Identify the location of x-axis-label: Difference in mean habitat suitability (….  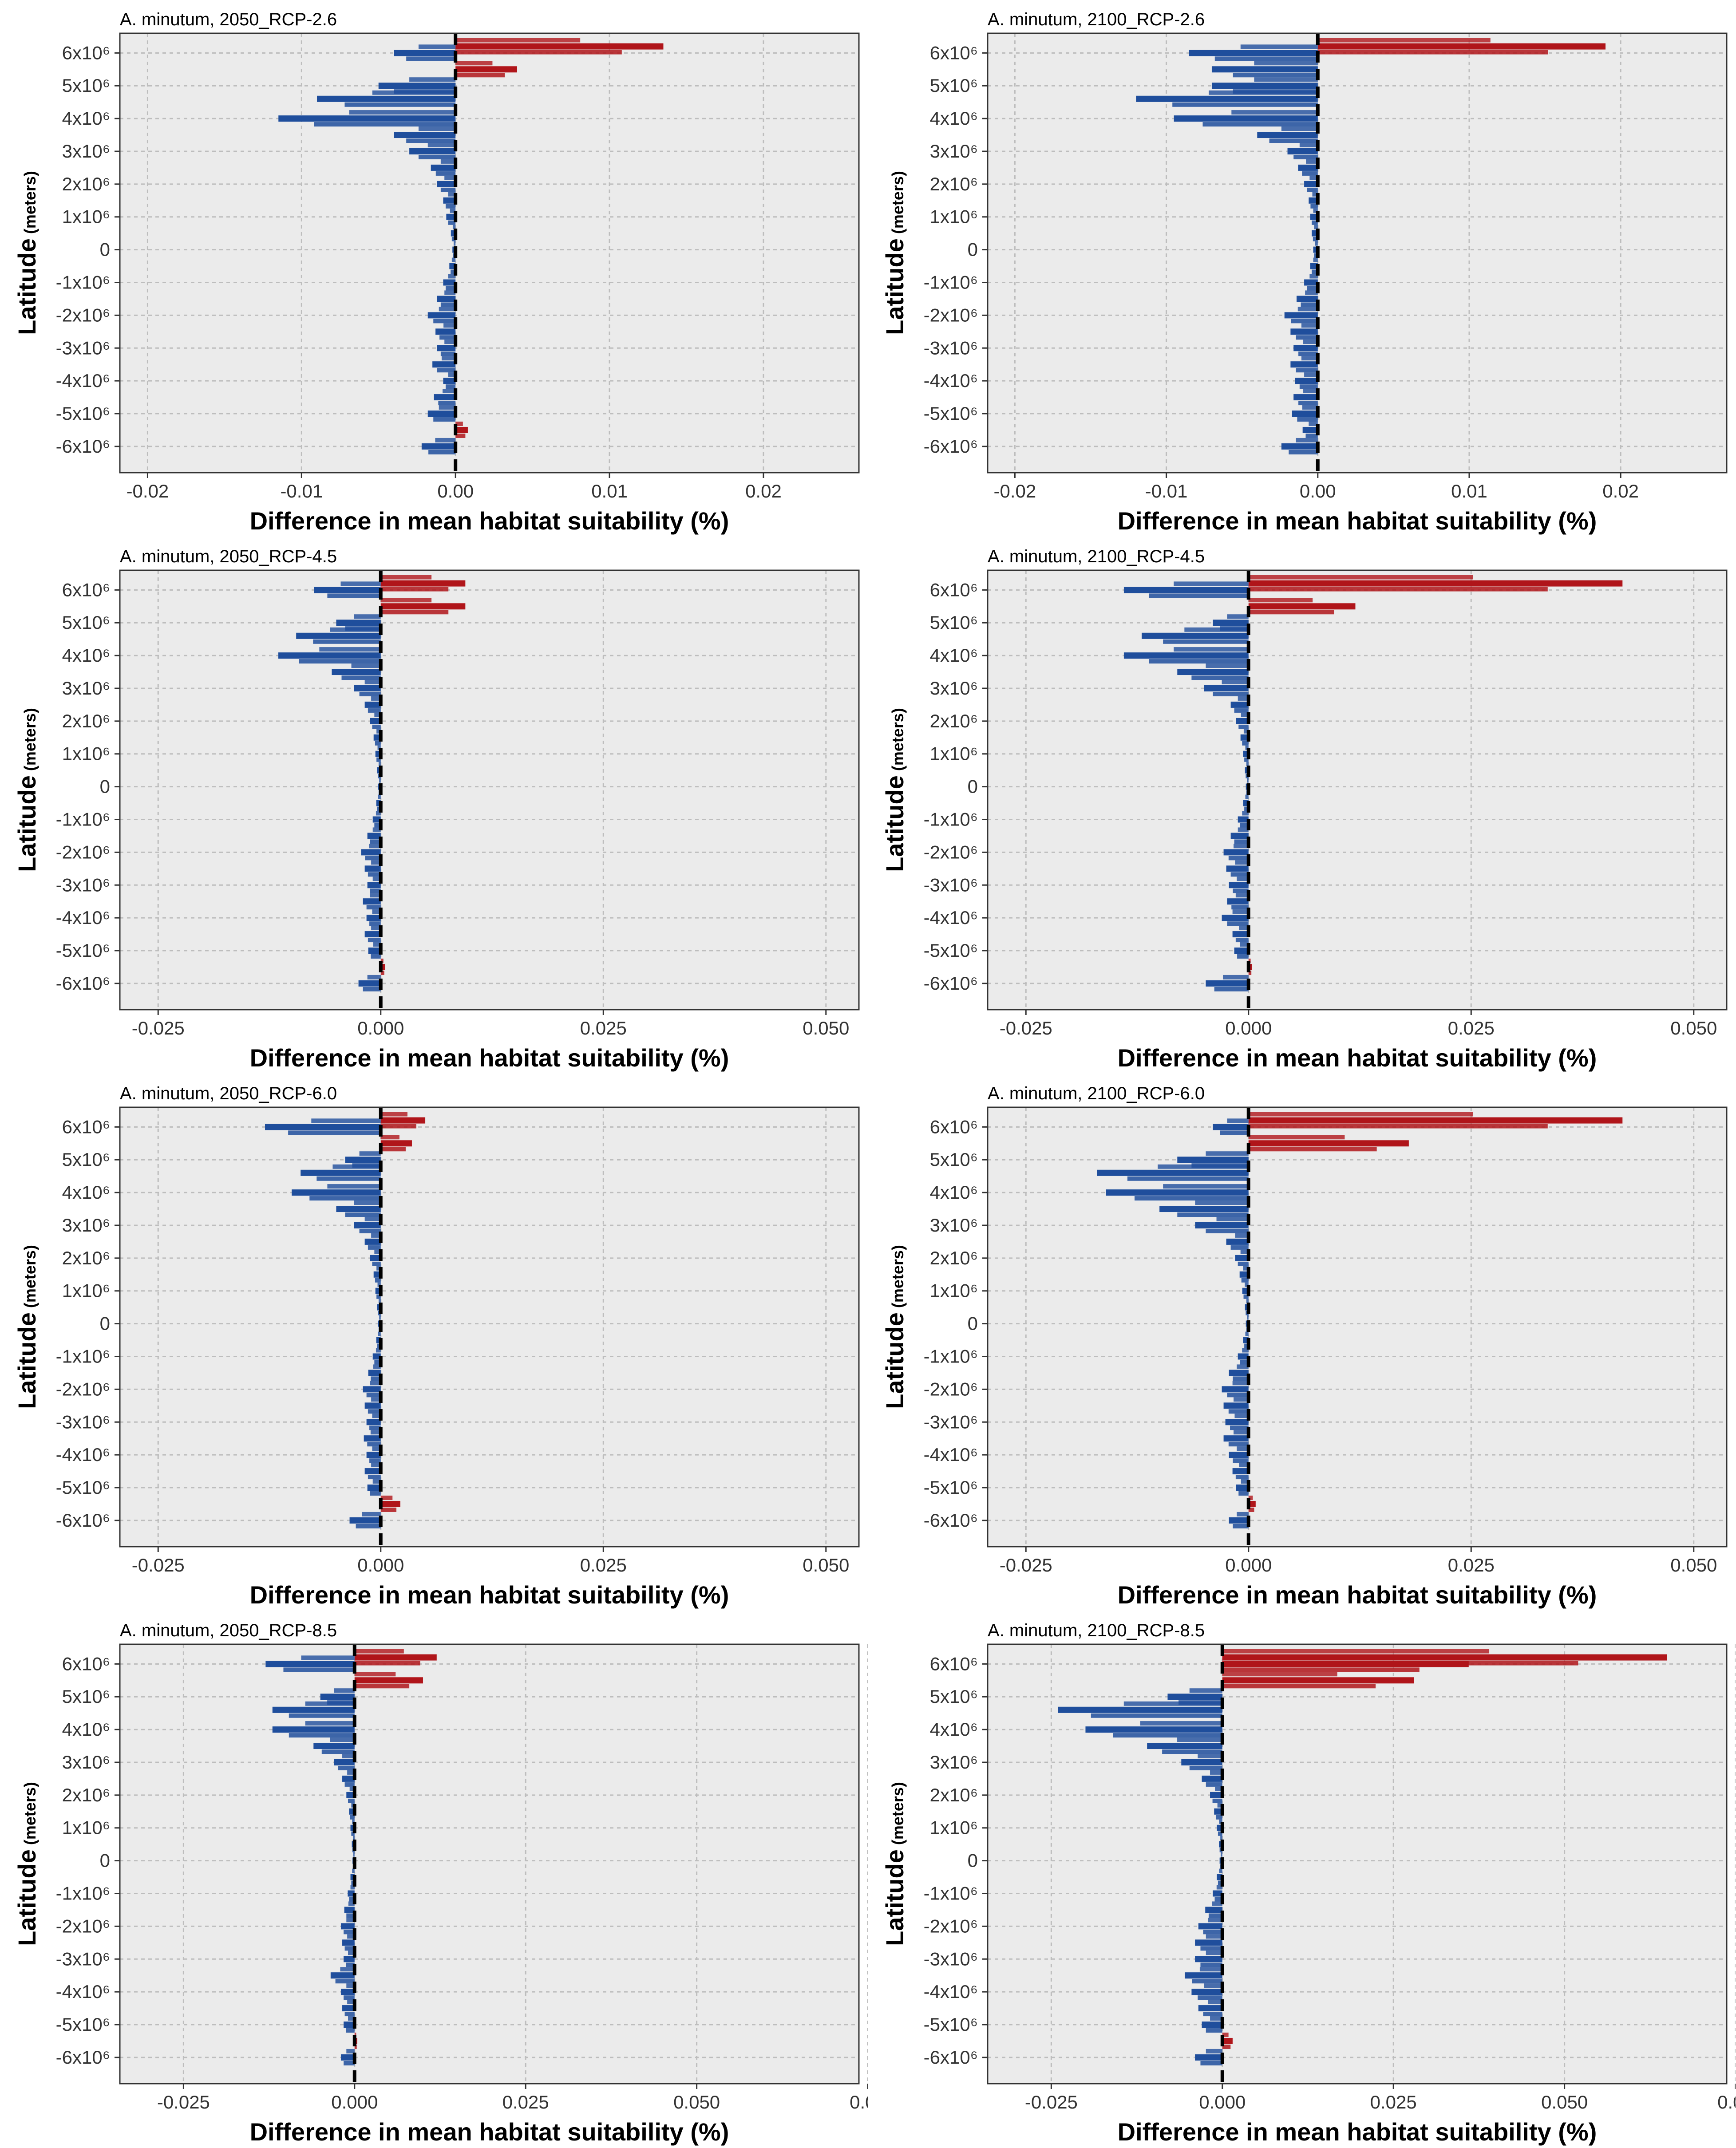
(1357, 2132).